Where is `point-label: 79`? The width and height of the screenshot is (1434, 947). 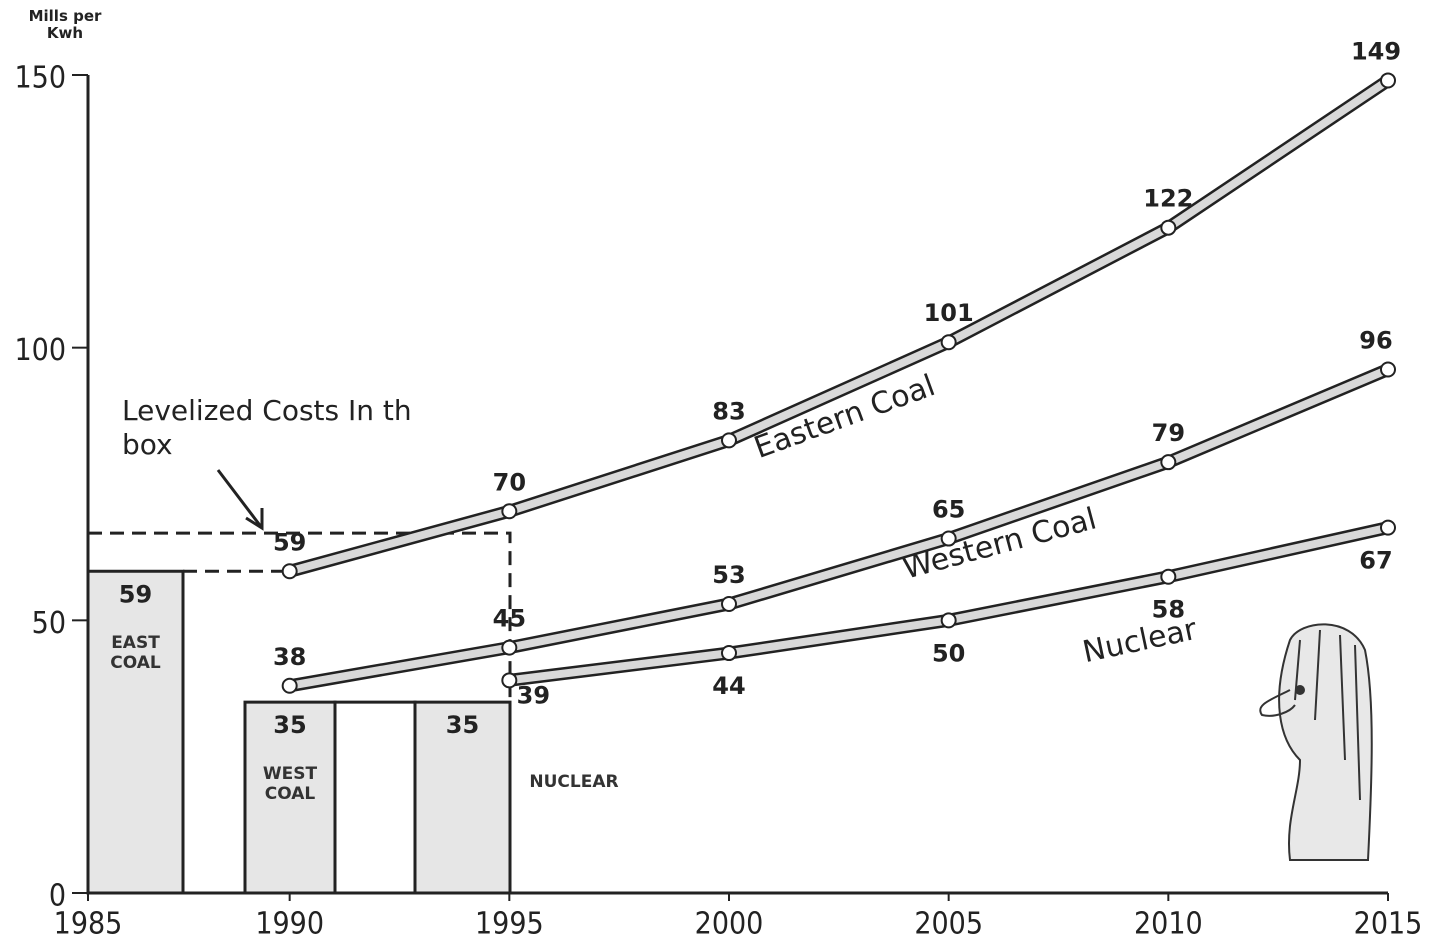 point-label: 79 is located at coordinates (1168, 433).